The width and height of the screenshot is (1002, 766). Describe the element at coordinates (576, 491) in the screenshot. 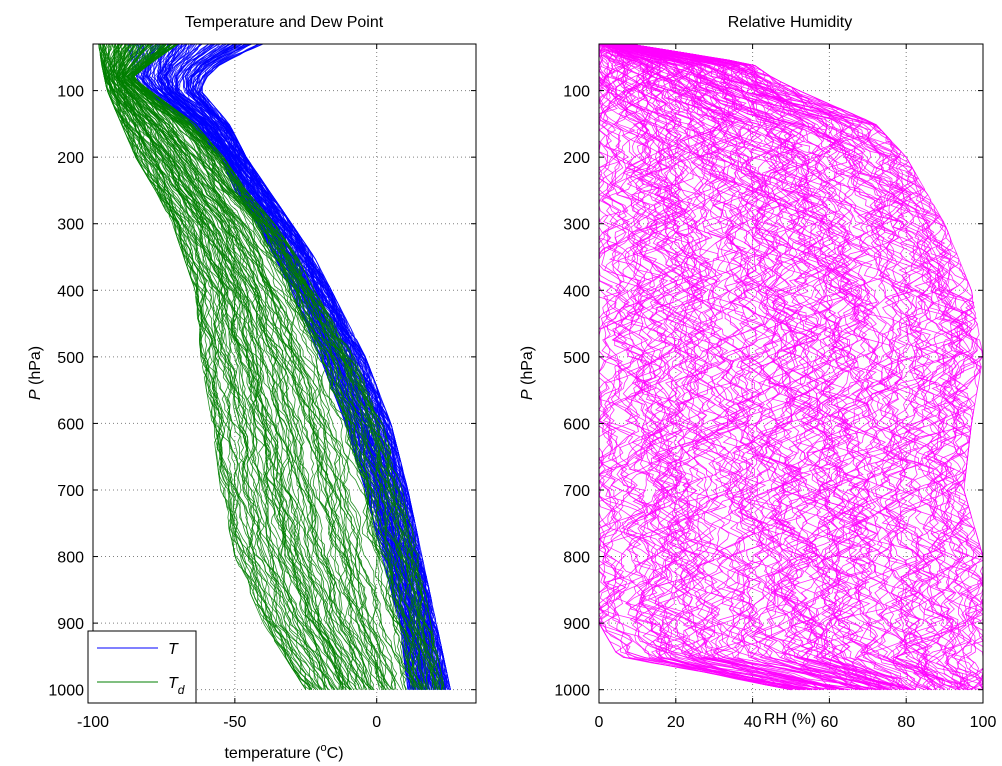

I see `y-tick-label-6: 700` at that location.